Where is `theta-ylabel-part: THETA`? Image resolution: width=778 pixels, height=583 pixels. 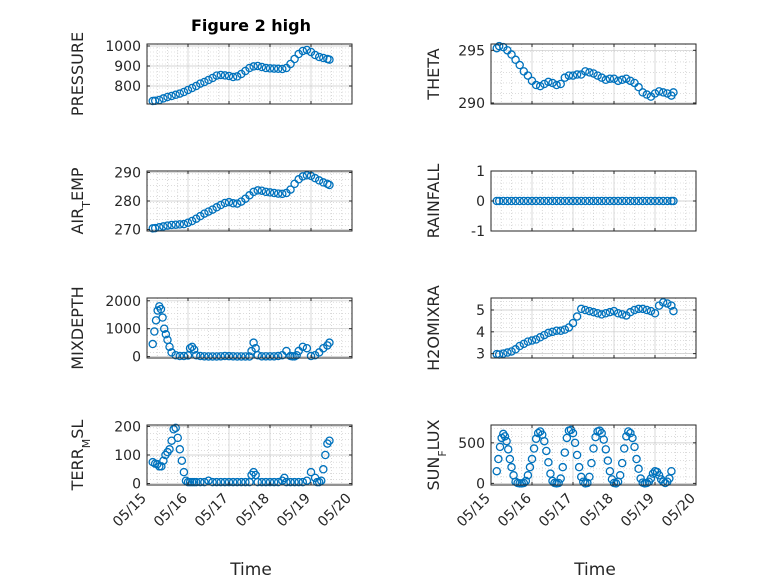 theta-ylabel-part: THETA is located at coordinates (433, 74).